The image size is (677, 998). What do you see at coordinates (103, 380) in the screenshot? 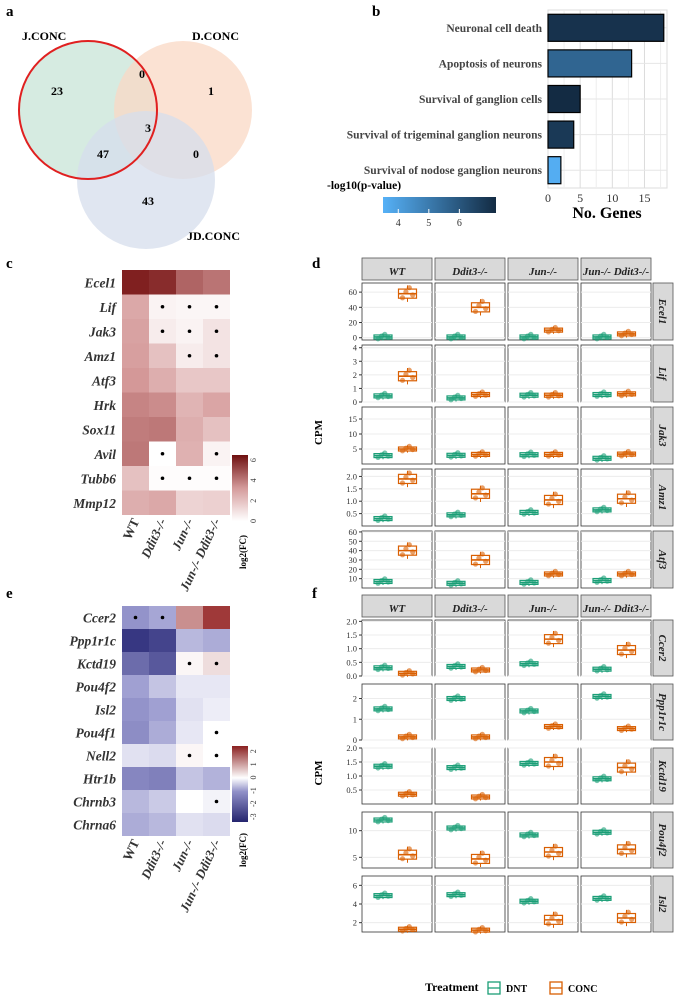
I see `heatmap-row-label: Atf3` at bounding box center [103, 380].